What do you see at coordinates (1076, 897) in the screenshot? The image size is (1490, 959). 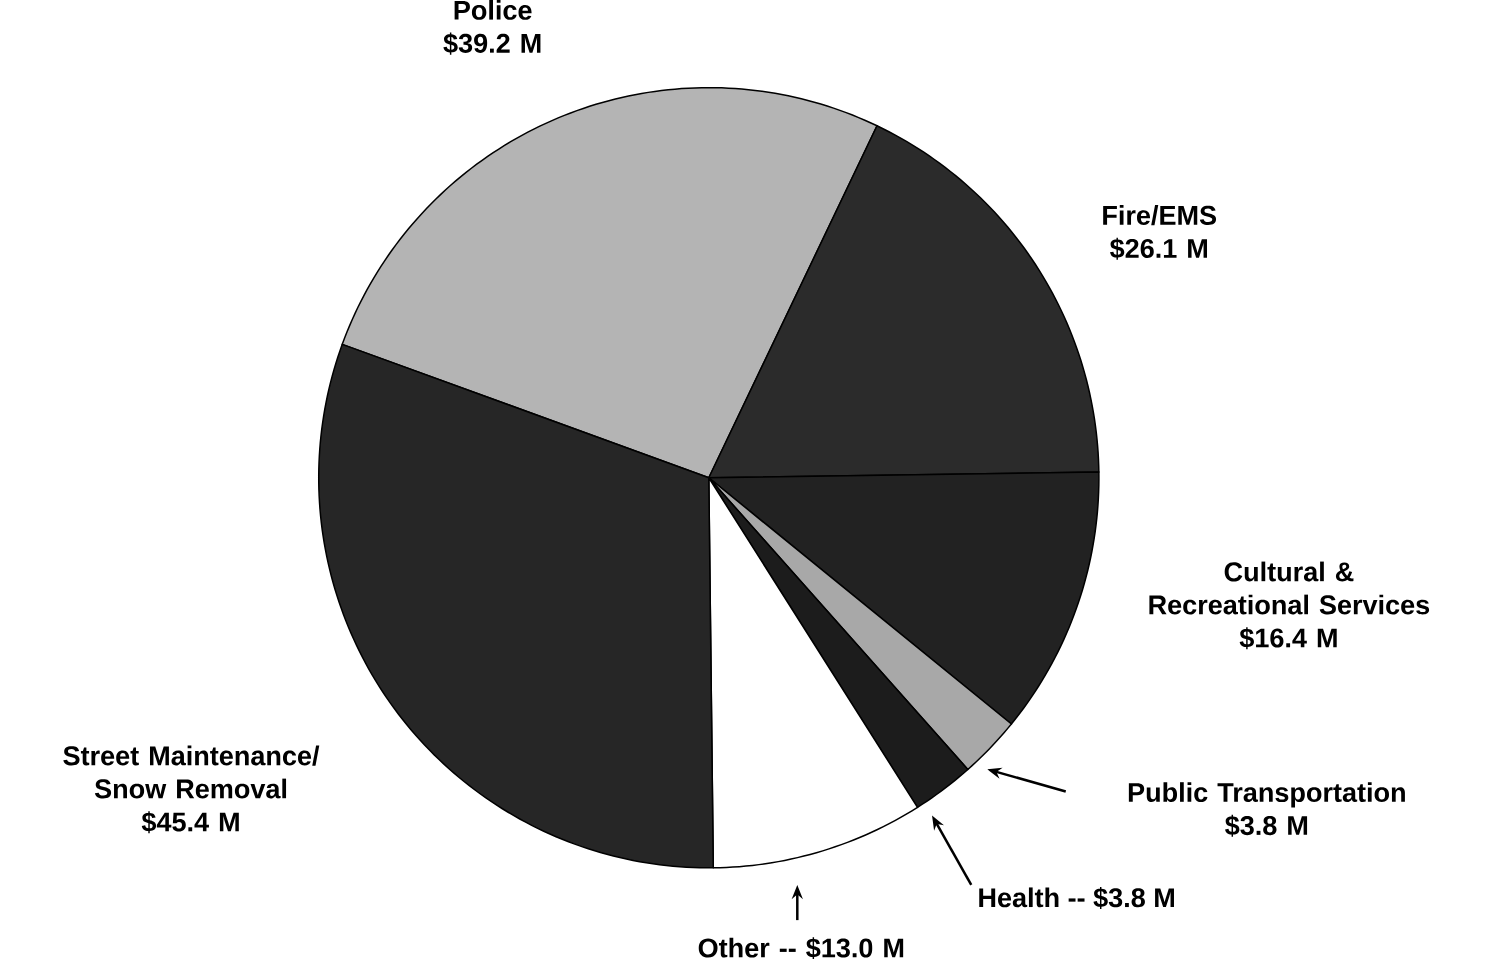 I see `slice-label: Health -- $3.8 M` at bounding box center [1076, 897].